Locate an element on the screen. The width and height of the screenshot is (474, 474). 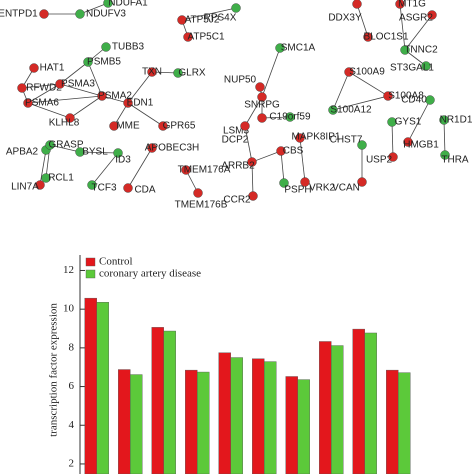
node-label: TMEM176B is located at coordinates (201, 205).